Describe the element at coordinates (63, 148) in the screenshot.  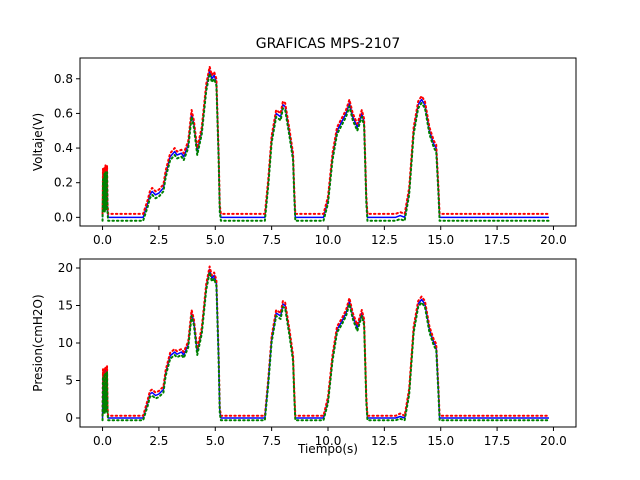
I see `y-tick-label: 0.4` at that location.